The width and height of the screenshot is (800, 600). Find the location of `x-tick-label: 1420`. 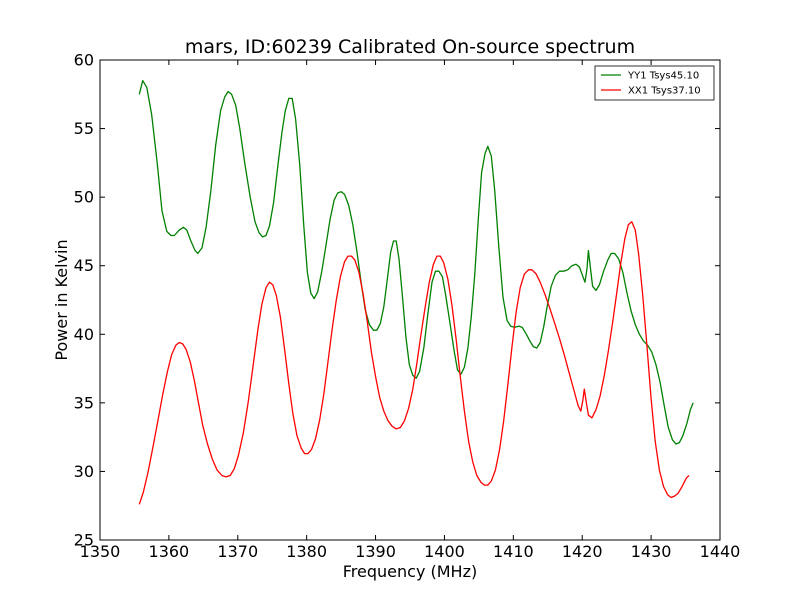

x-tick-label: 1420 is located at coordinates (582, 551).